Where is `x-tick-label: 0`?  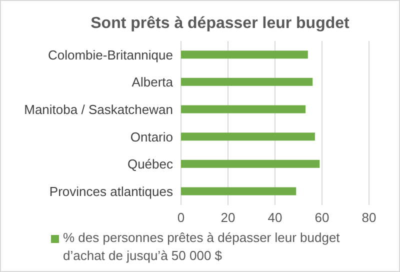
x-tick-label: 0 is located at coordinates (181, 218).